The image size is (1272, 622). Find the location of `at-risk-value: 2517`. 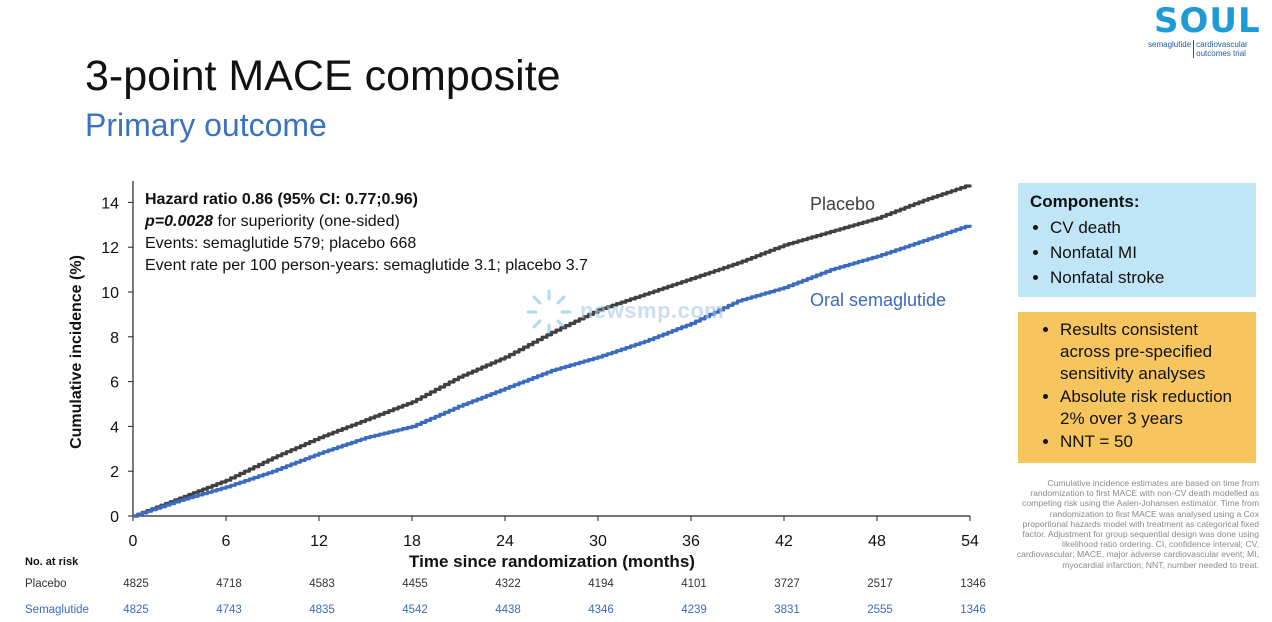

at-risk-value: 2517 is located at coordinates (880, 584).